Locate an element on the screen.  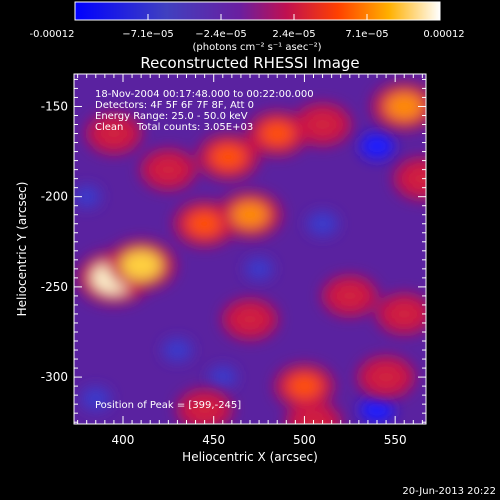
colorbar-tick-label-3: 2.4e−05 is located at coordinates (293, 34).